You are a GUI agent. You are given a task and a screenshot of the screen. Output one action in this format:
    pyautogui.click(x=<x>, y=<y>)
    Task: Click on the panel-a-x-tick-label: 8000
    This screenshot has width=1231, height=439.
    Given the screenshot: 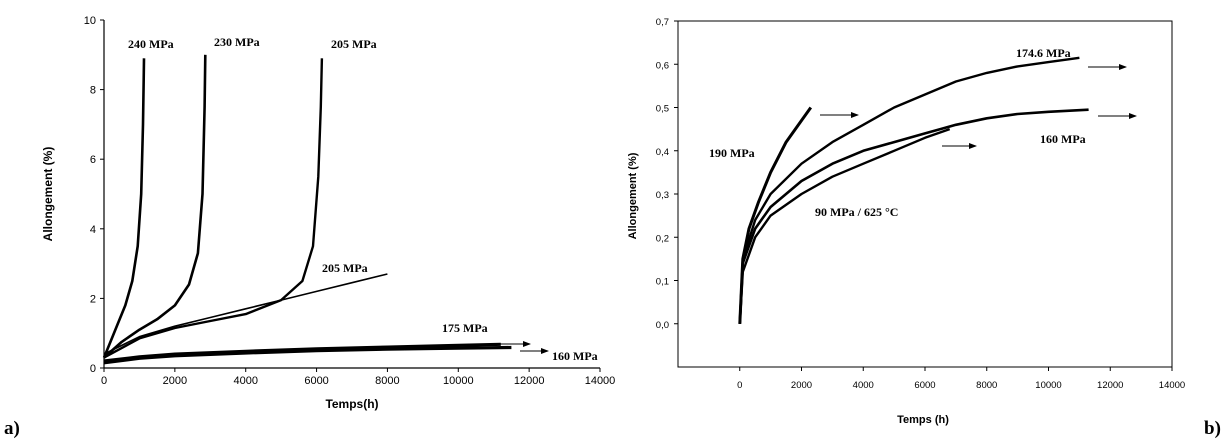 What is the action you would take?
    pyautogui.click(x=387, y=381)
    